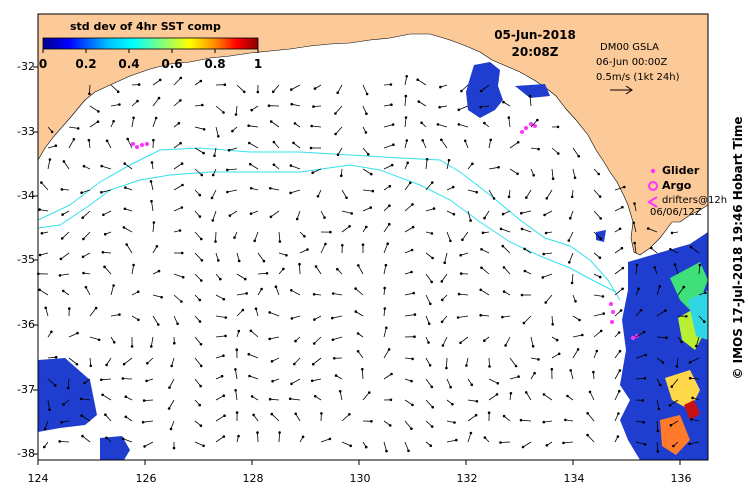  I want to click on y-tick-label: -33, so click(26, 131).